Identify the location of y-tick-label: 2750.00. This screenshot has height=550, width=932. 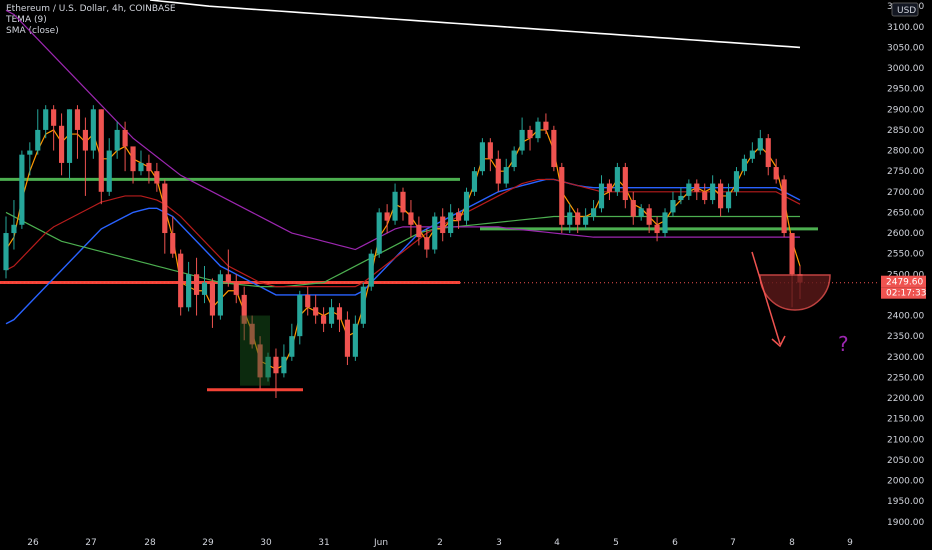
(905, 172).